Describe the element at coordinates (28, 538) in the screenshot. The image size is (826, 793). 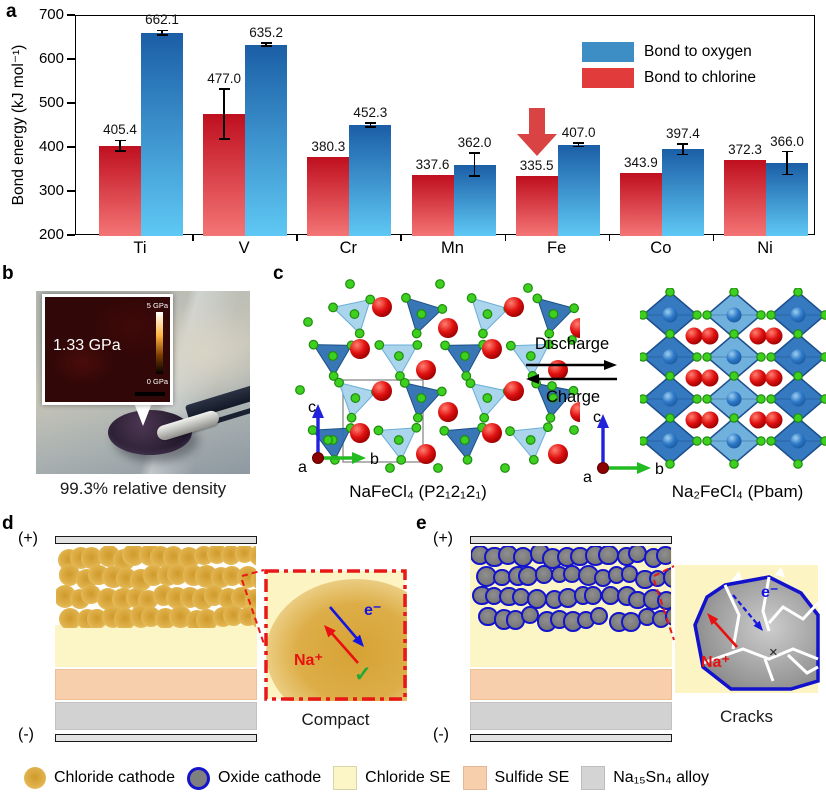
I see `positive-terminal-label: (+)` at that location.